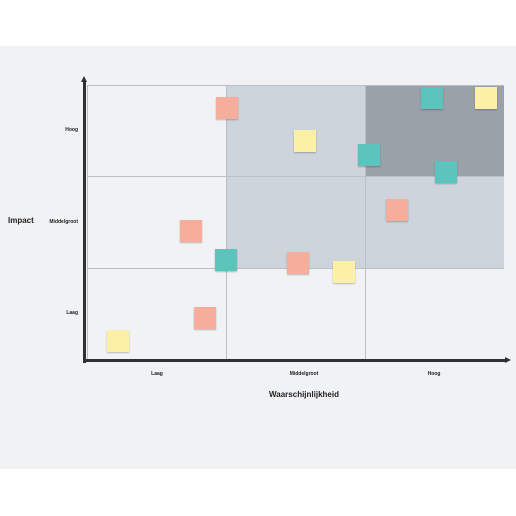 The image size is (516, 516). Describe the element at coordinates (434, 315) in the screenshot. I see `matrix-cell-low-impact-high-likelihood` at that location.